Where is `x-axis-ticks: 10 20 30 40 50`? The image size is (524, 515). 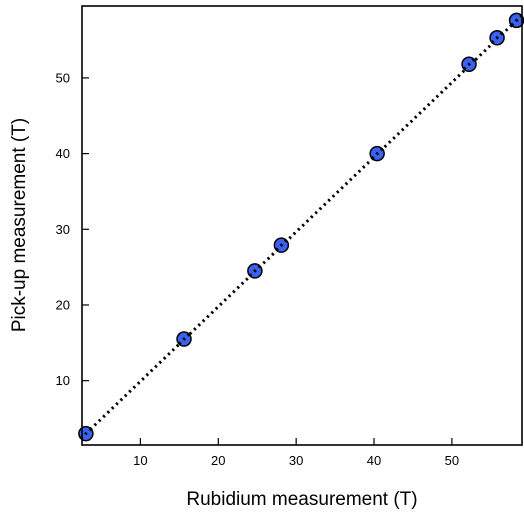 x-axis-ticks: 10 20 30 40 50 is located at coordinates (296, 453).